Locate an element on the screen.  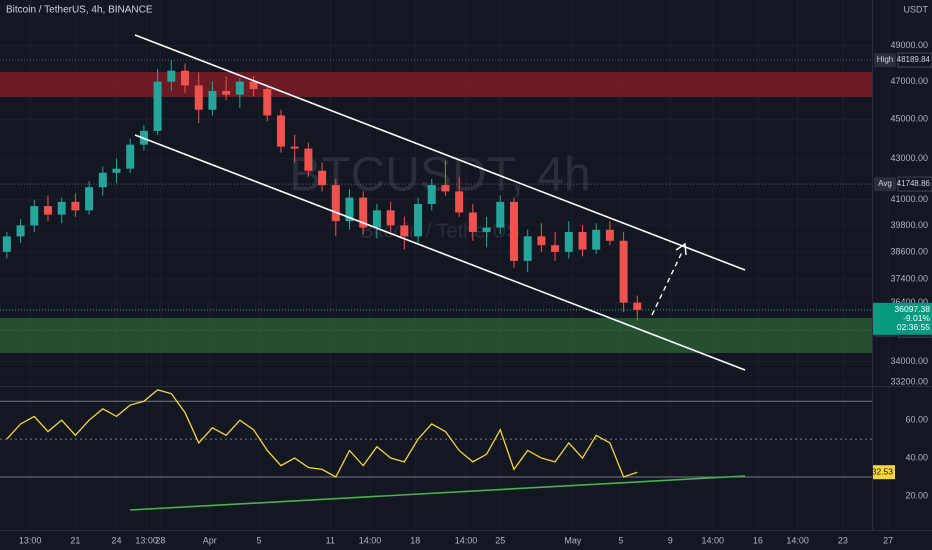
y-tick-label: 36400.00 is located at coordinates (909, 302).